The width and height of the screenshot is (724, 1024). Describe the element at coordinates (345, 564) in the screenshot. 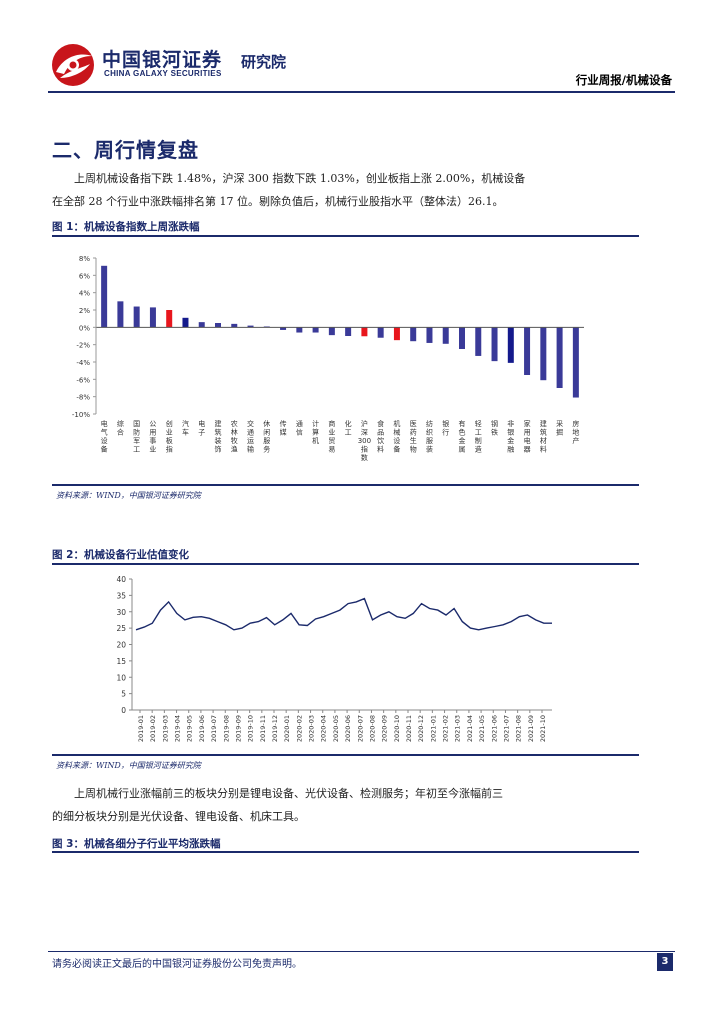

I see `figure2-top-rule` at that location.